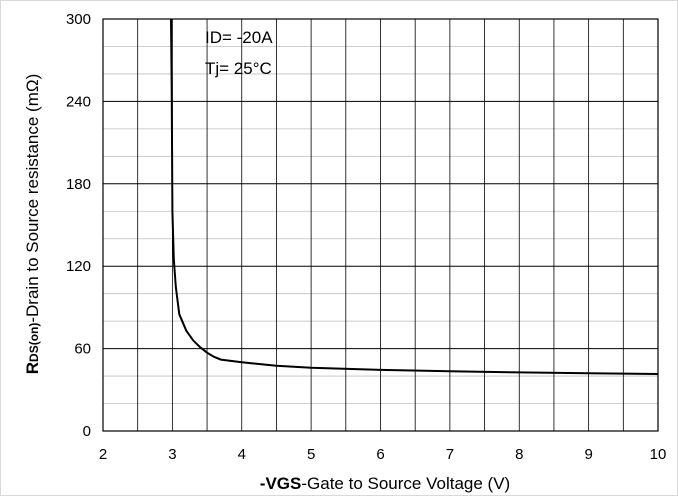 The height and width of the screenshot is (496, 678). What do you see at coordinates (82, 349) in the screenshot?
I see `y-tick-label: 60` at bounding box center [82, 349].